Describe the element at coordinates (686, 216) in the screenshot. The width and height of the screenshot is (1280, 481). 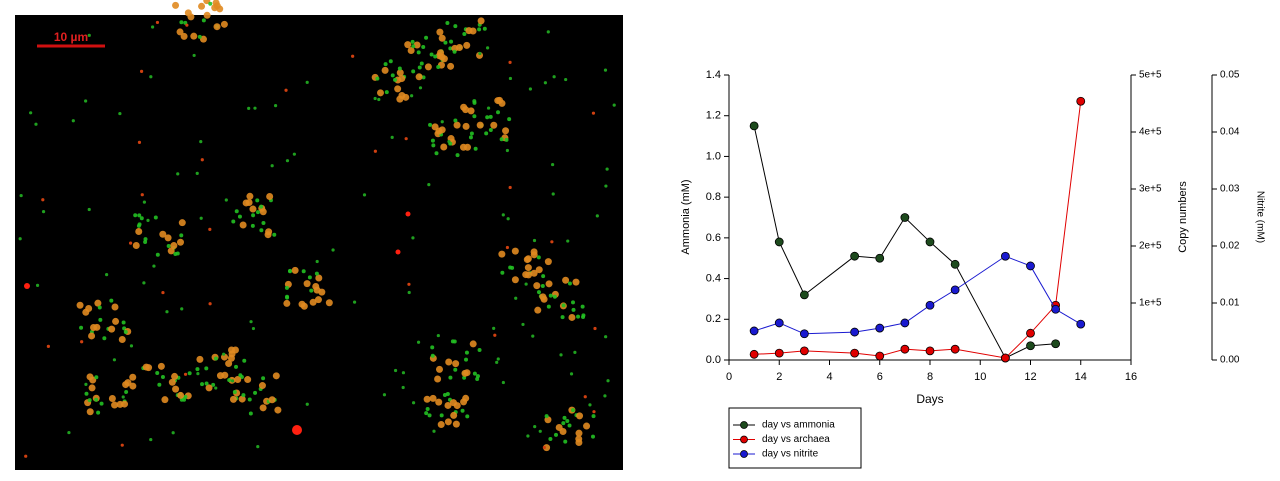
I see `y-axis-label: Ammonia (mM)` at that location.